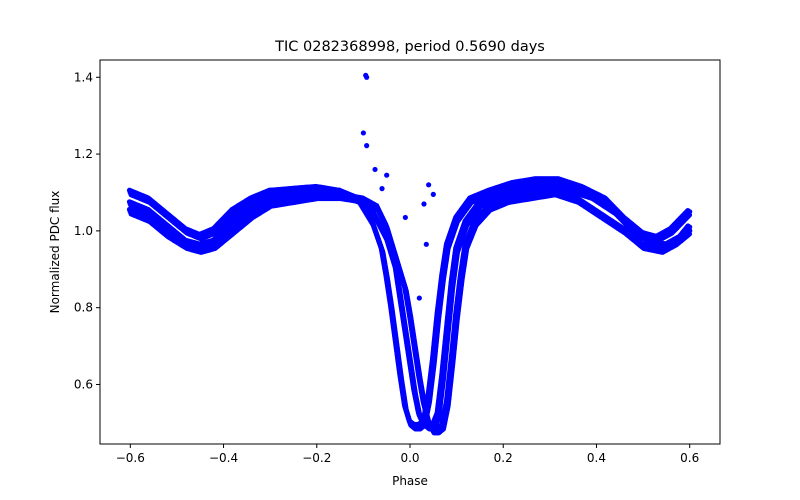 This screenshot has width=800, height=500. I want to click on outlier-points, so click(398, 186).